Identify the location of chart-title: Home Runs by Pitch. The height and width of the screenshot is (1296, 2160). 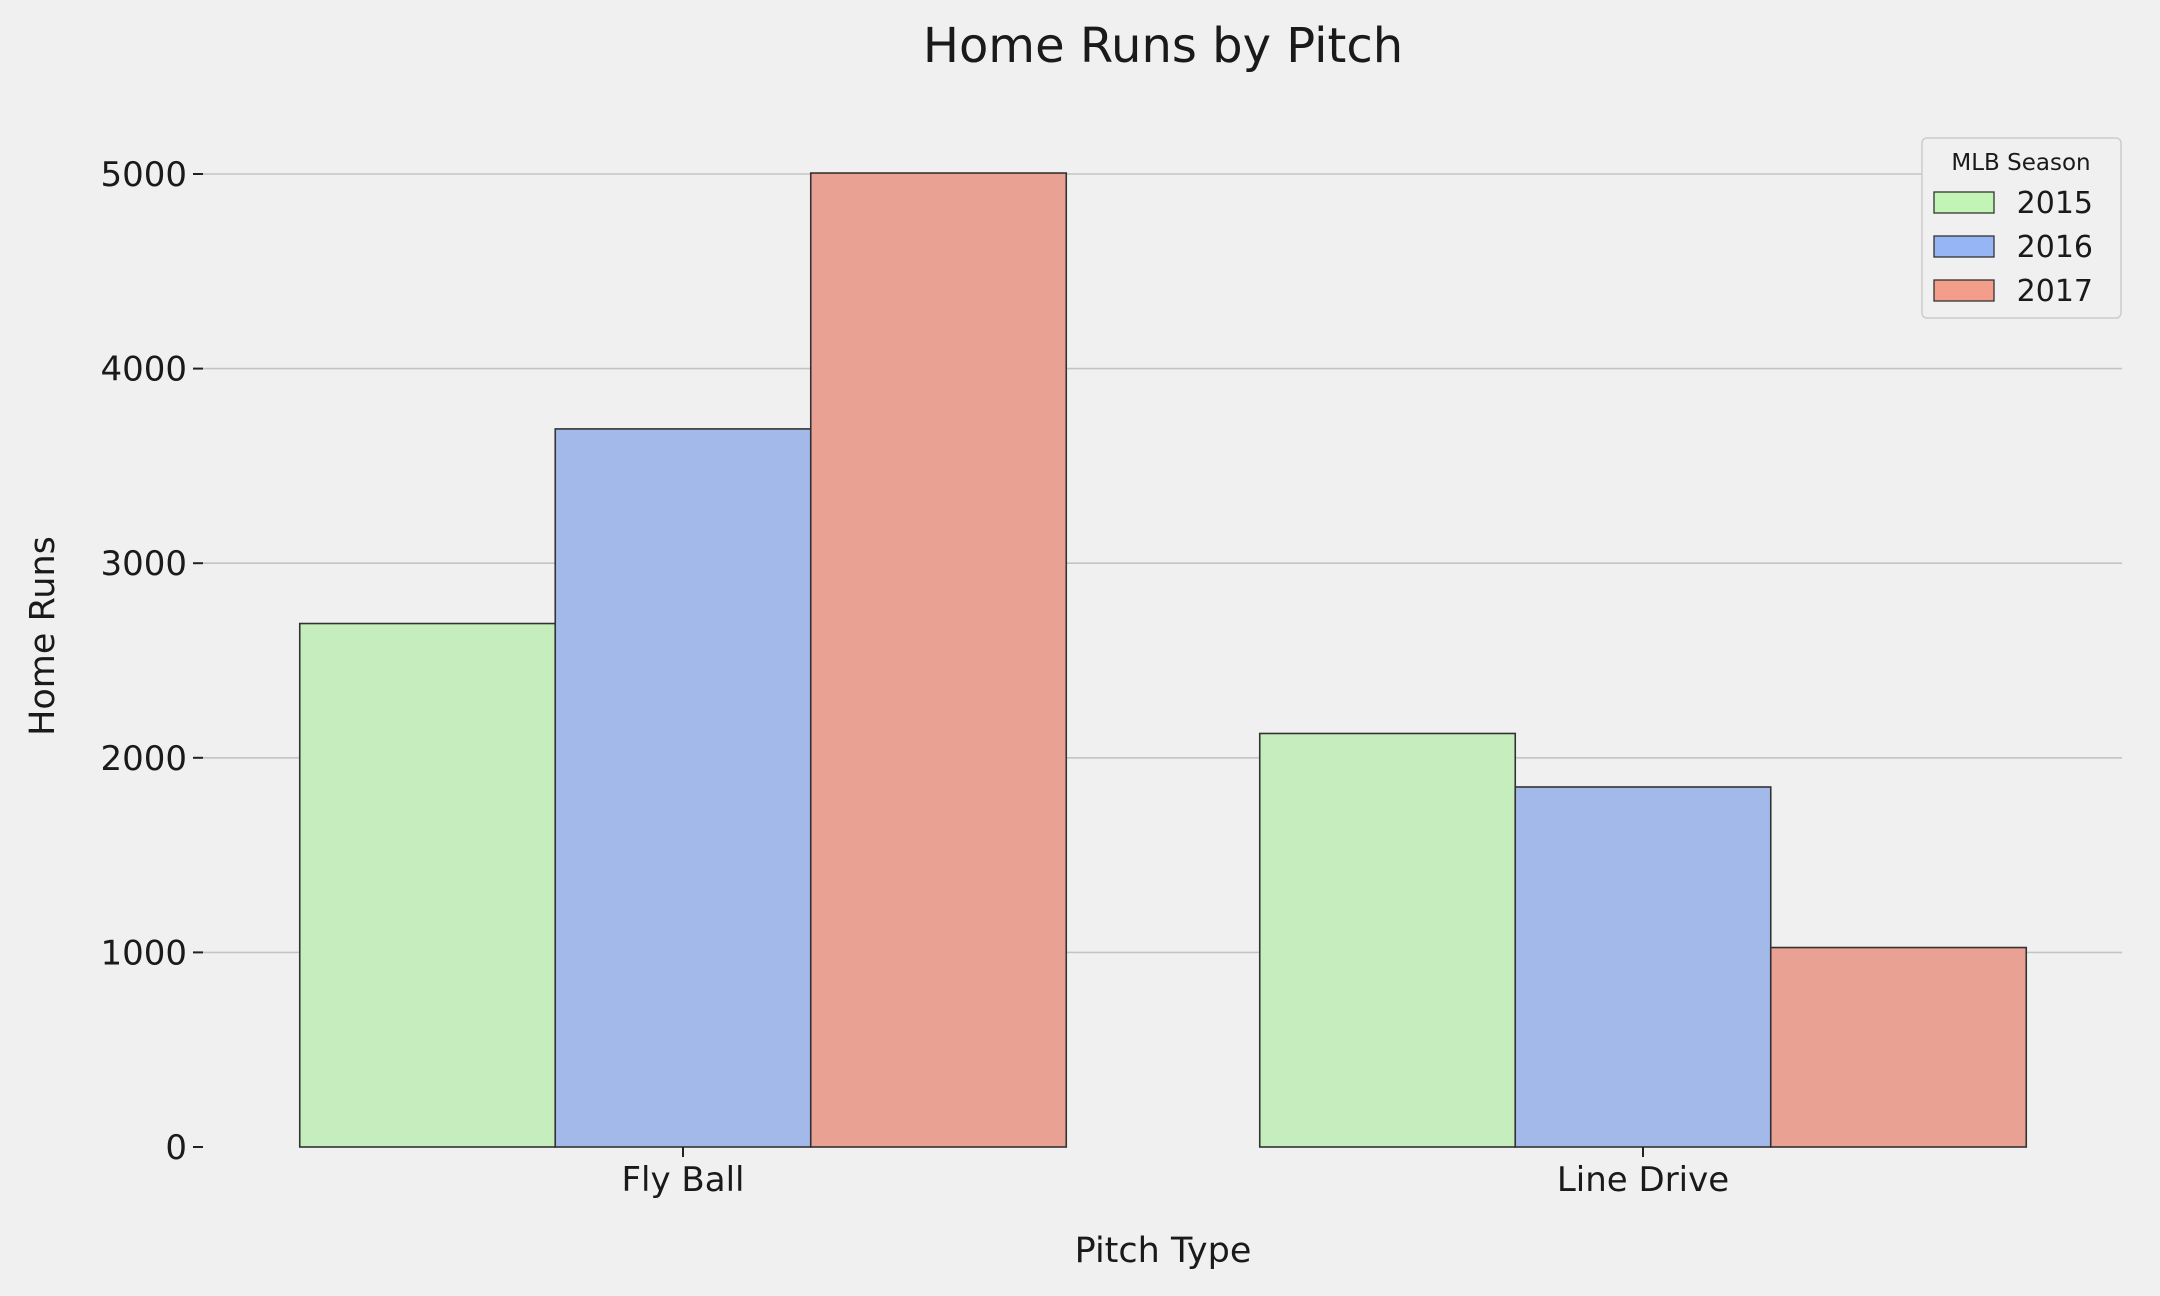
(1163, 46).